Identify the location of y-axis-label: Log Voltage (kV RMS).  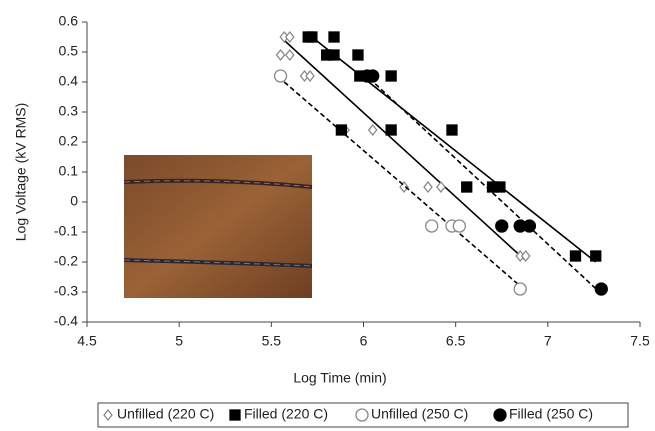
(21, 172).